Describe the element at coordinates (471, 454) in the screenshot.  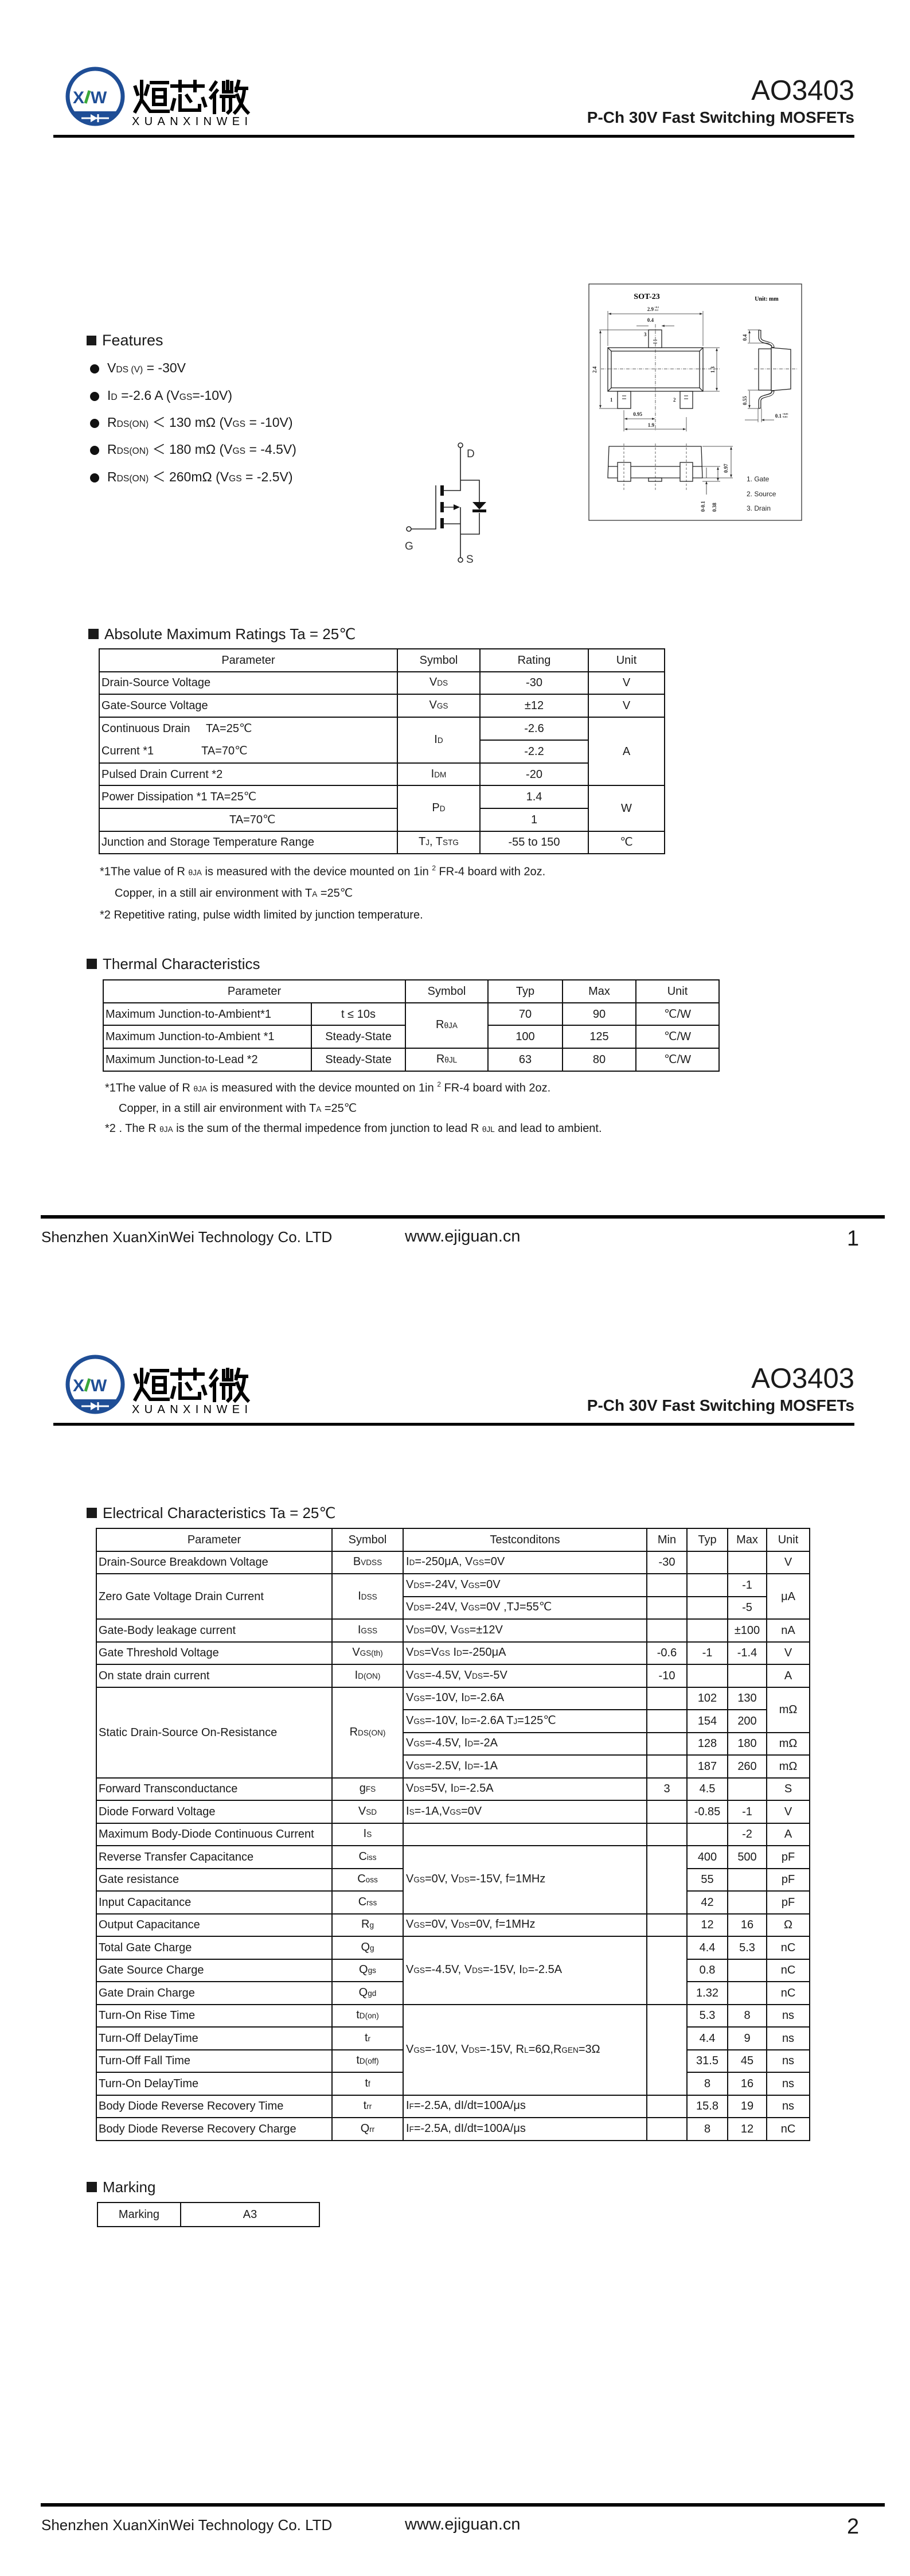
I see `drain-label: D` at that location.